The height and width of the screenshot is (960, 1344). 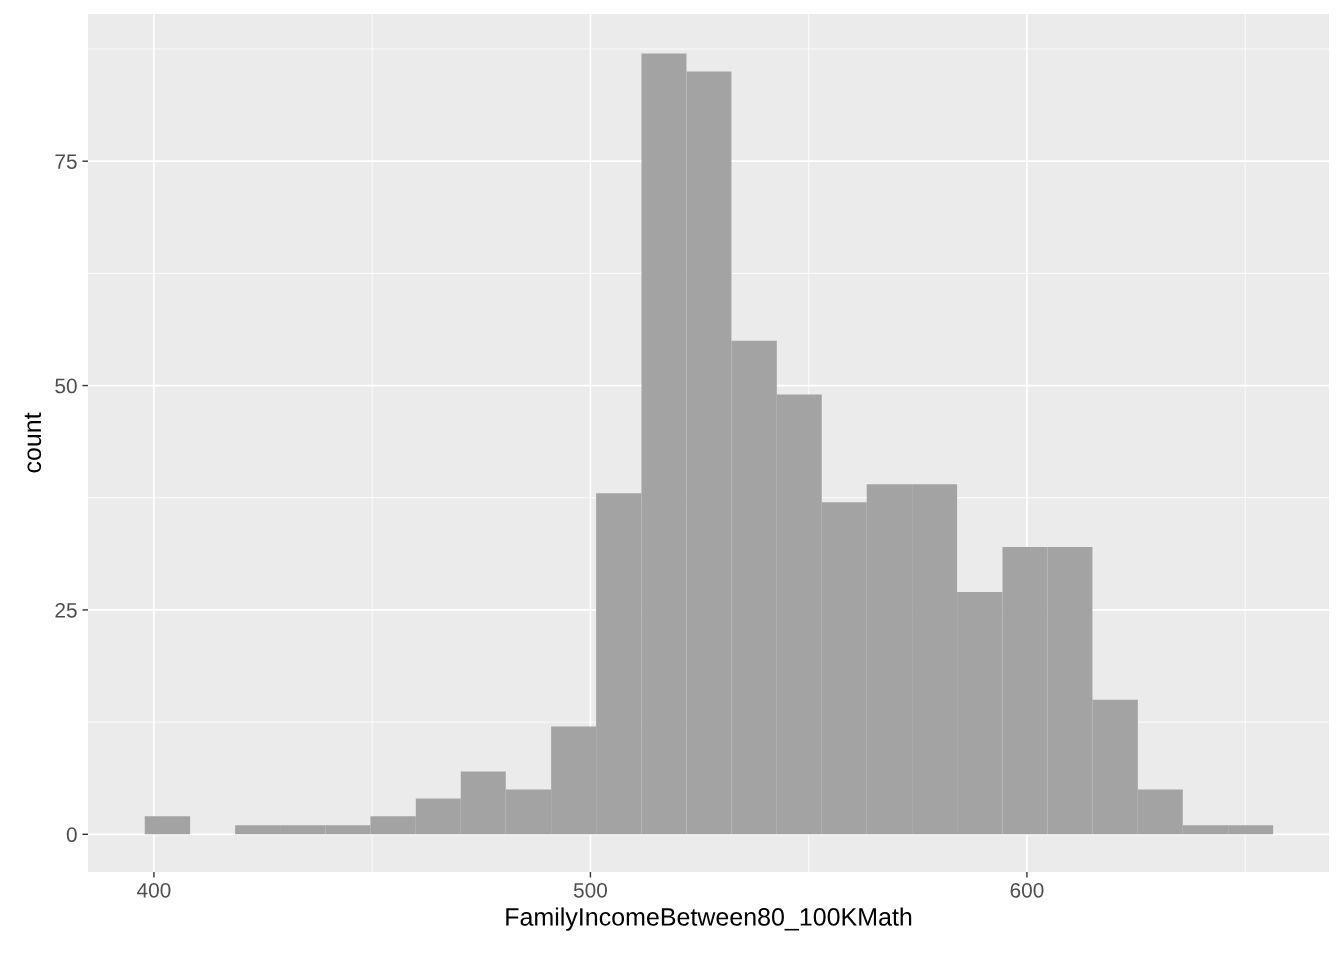 What do you see at coordinates (709, 919) in the screenshot?
I see `x-axis-title: FamilyIncomeBetween80_100KMath` at bounding box center [709, 919].